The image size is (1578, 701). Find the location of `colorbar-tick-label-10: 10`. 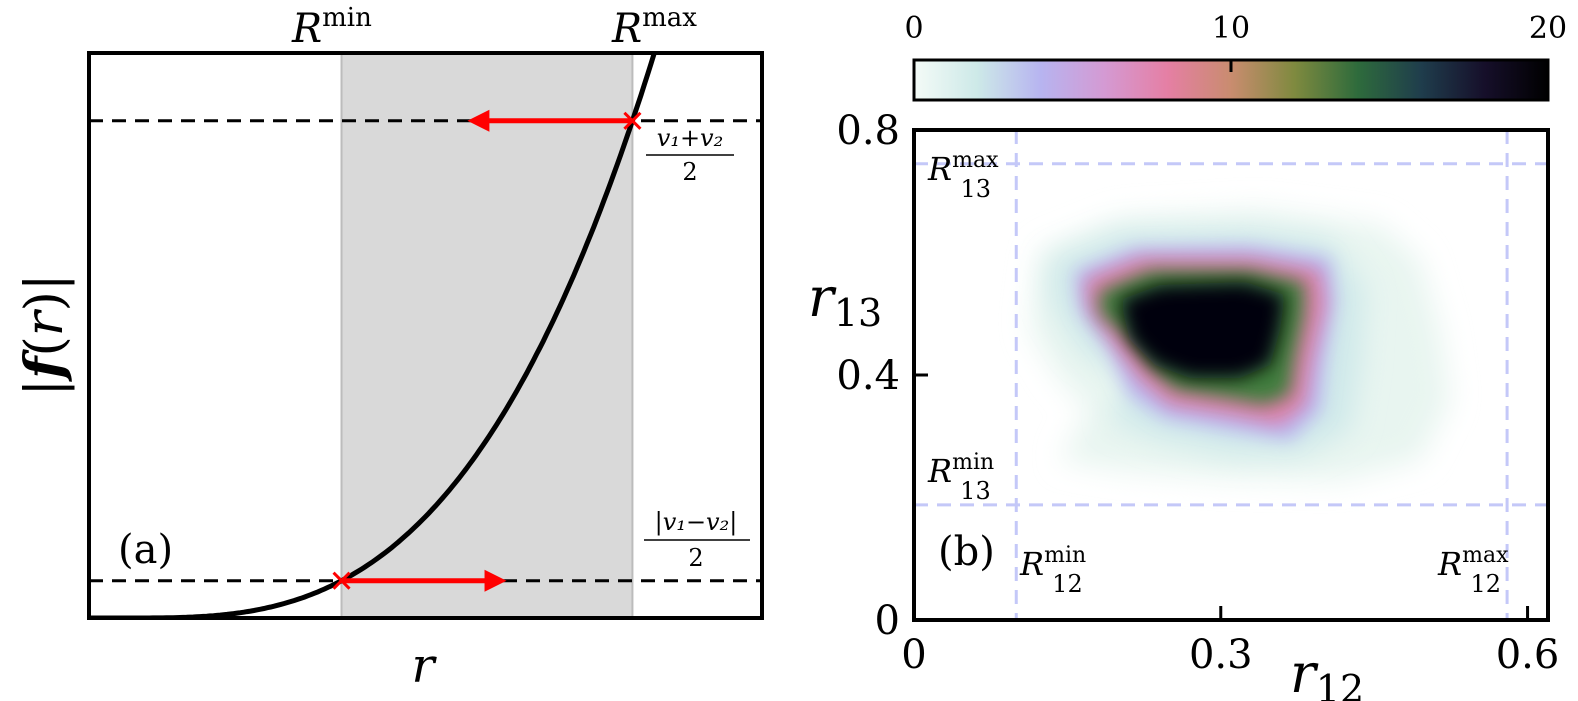

colorbar-tick-label-10: 10 is located at coordinates (1231, 28).